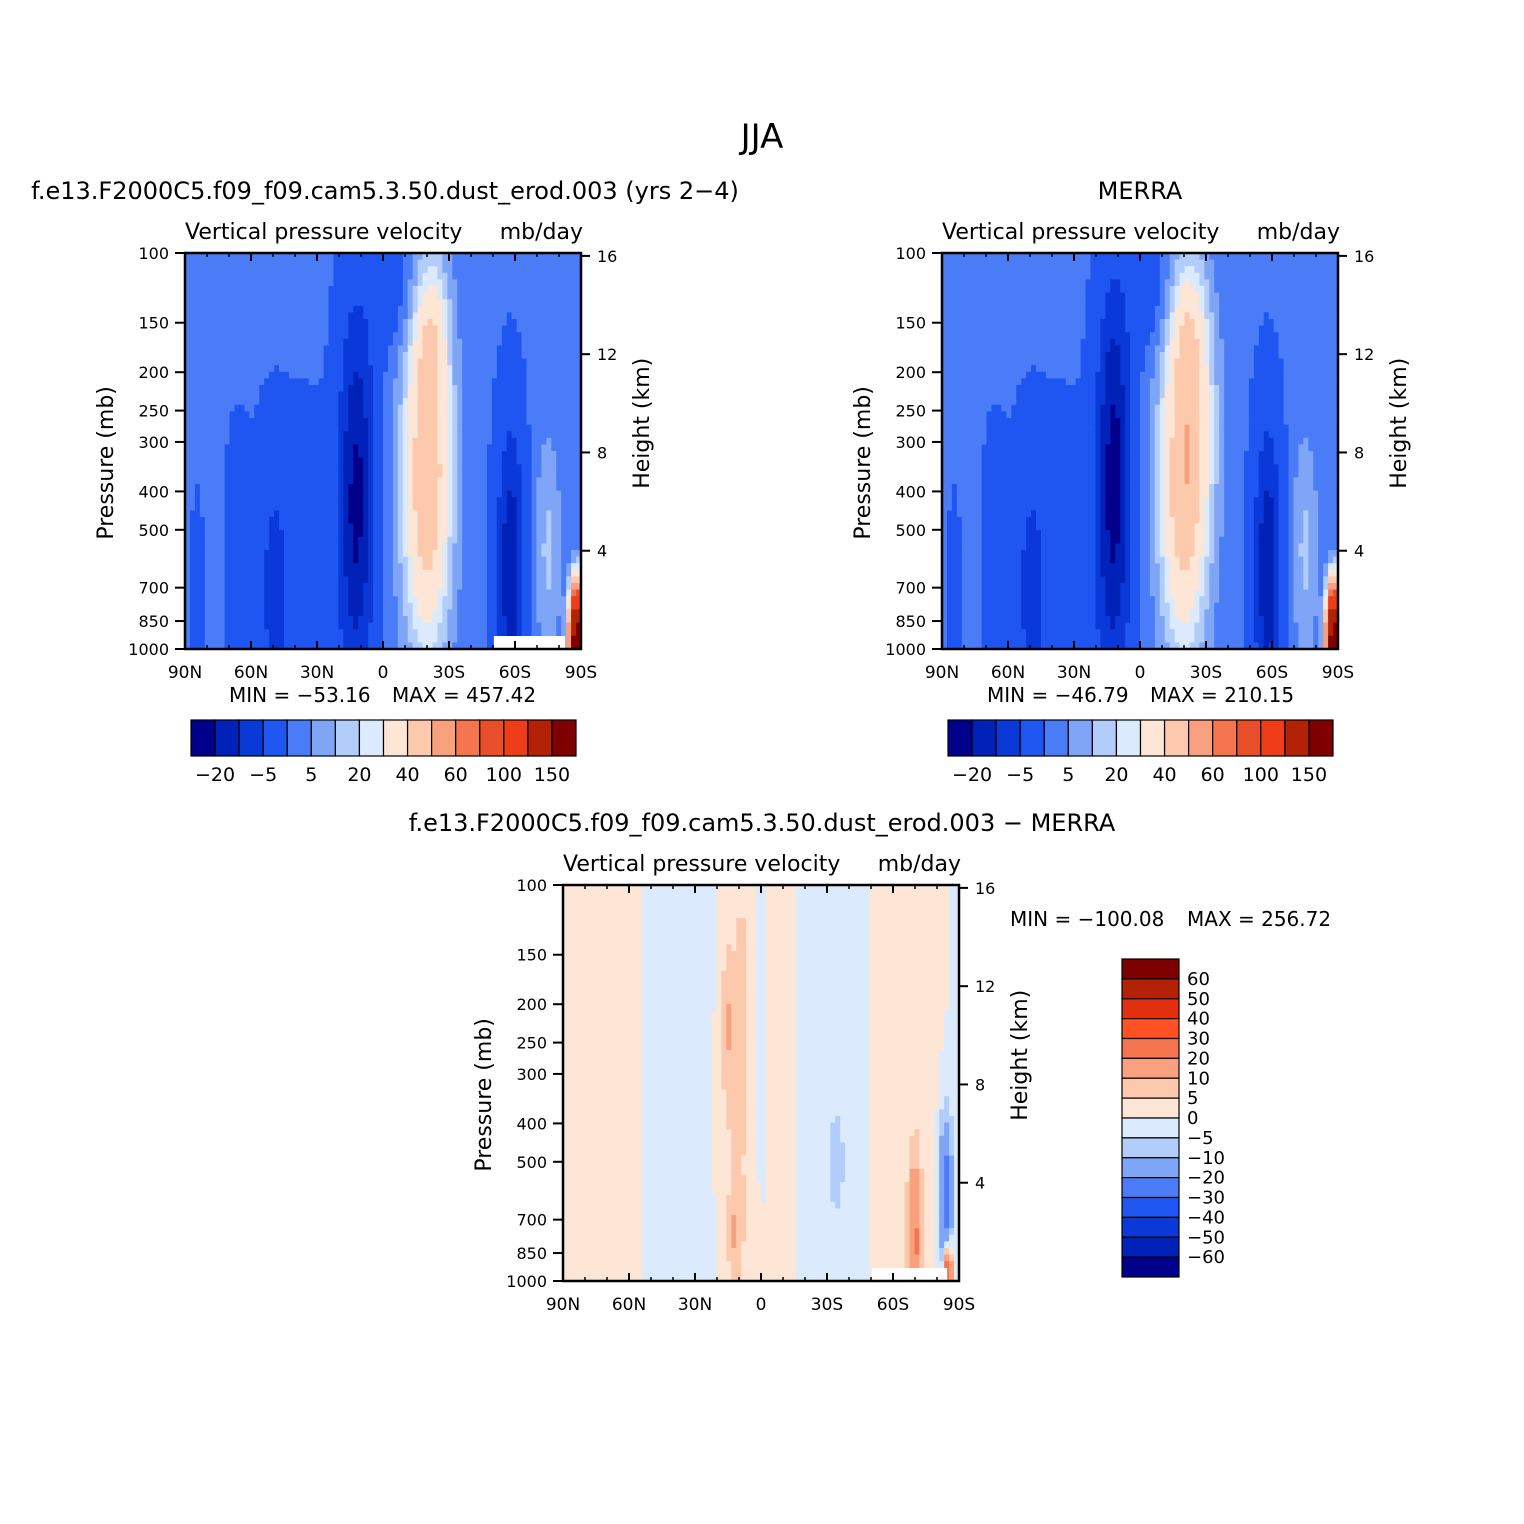  I want to click on y-tick-label: 850, so click(153, 621).